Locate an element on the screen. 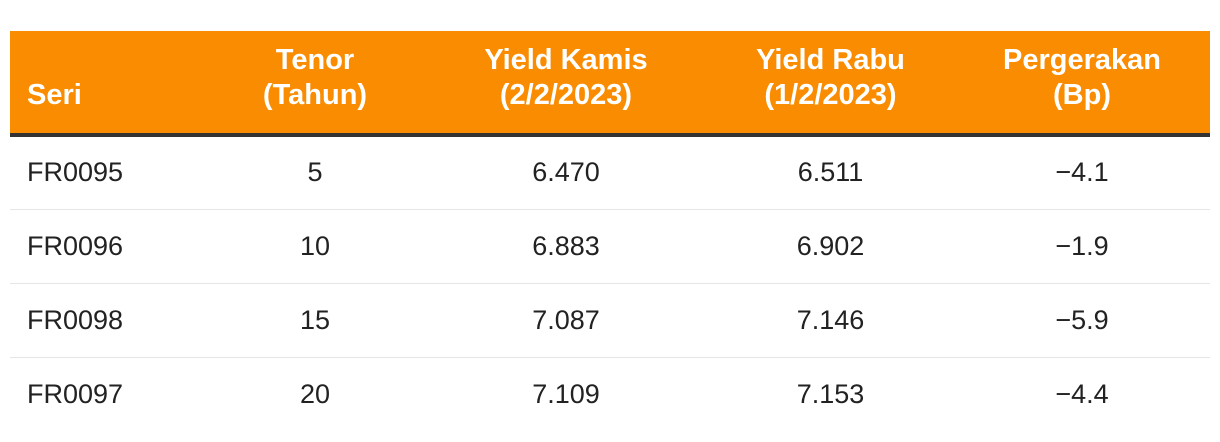 The width and height of the screenshot is (1220, 442). cell-yield-rabu: 6.511 is located at coordinates (830, 172).